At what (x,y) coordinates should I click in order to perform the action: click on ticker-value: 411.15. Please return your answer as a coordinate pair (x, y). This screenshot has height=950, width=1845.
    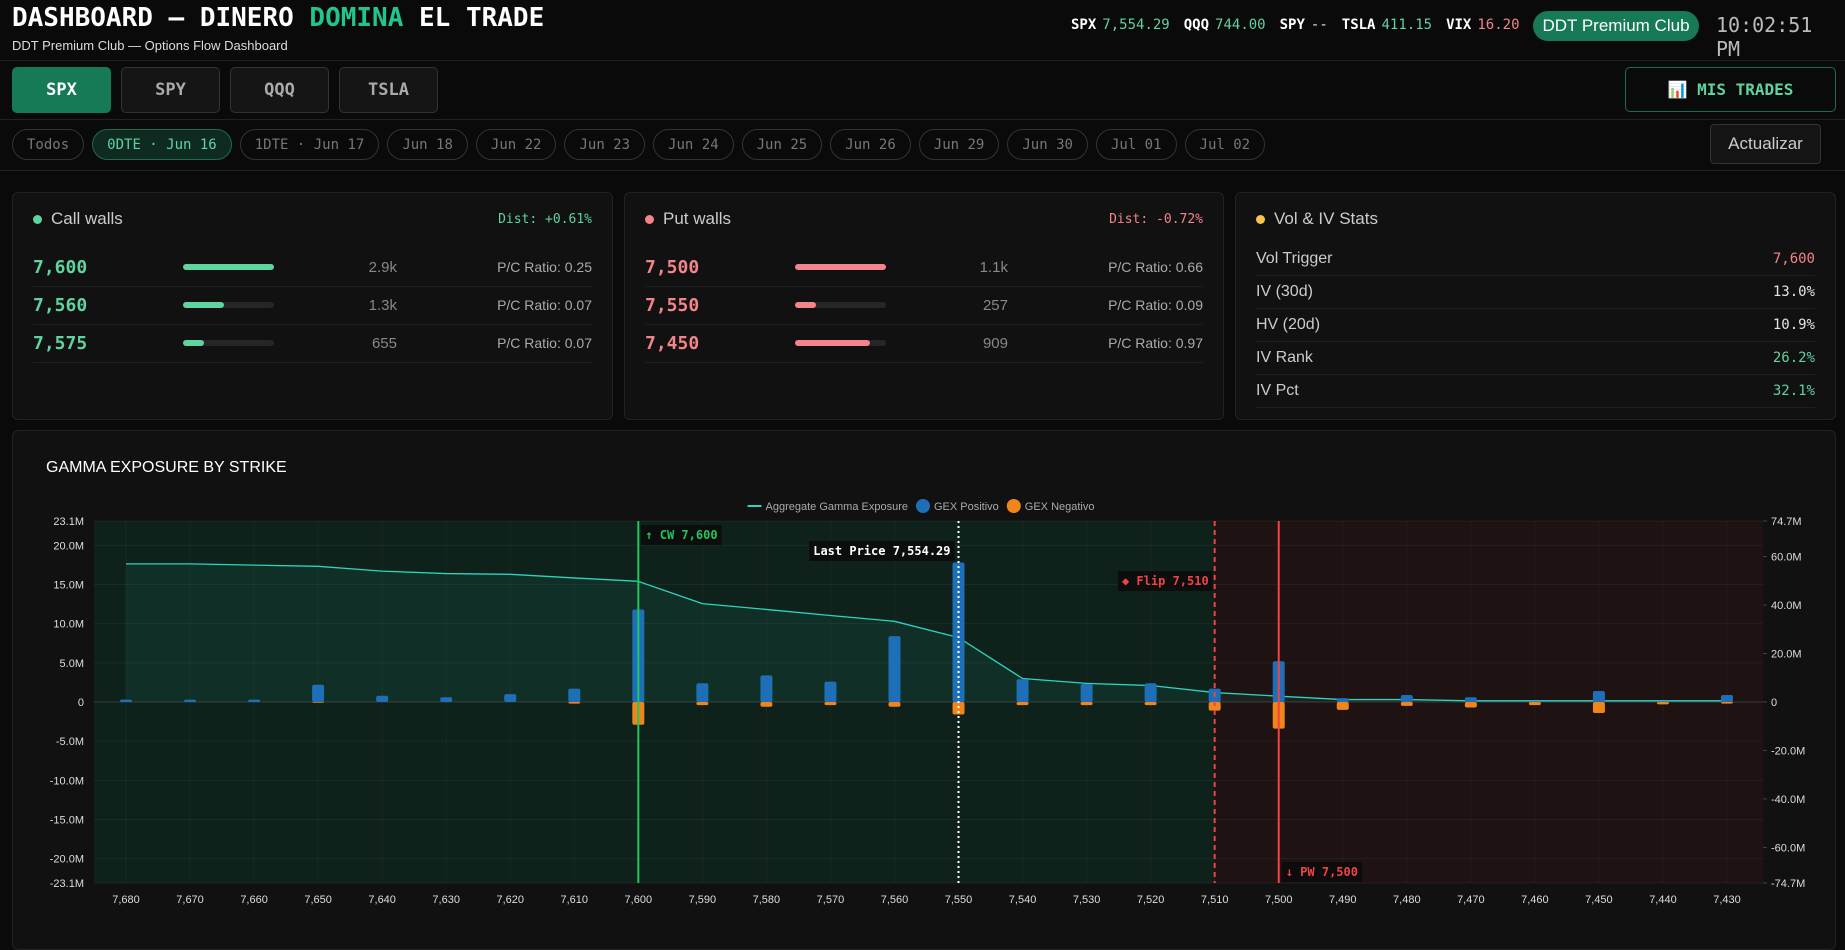
    Looking at the image, I should click on (1407, 25).